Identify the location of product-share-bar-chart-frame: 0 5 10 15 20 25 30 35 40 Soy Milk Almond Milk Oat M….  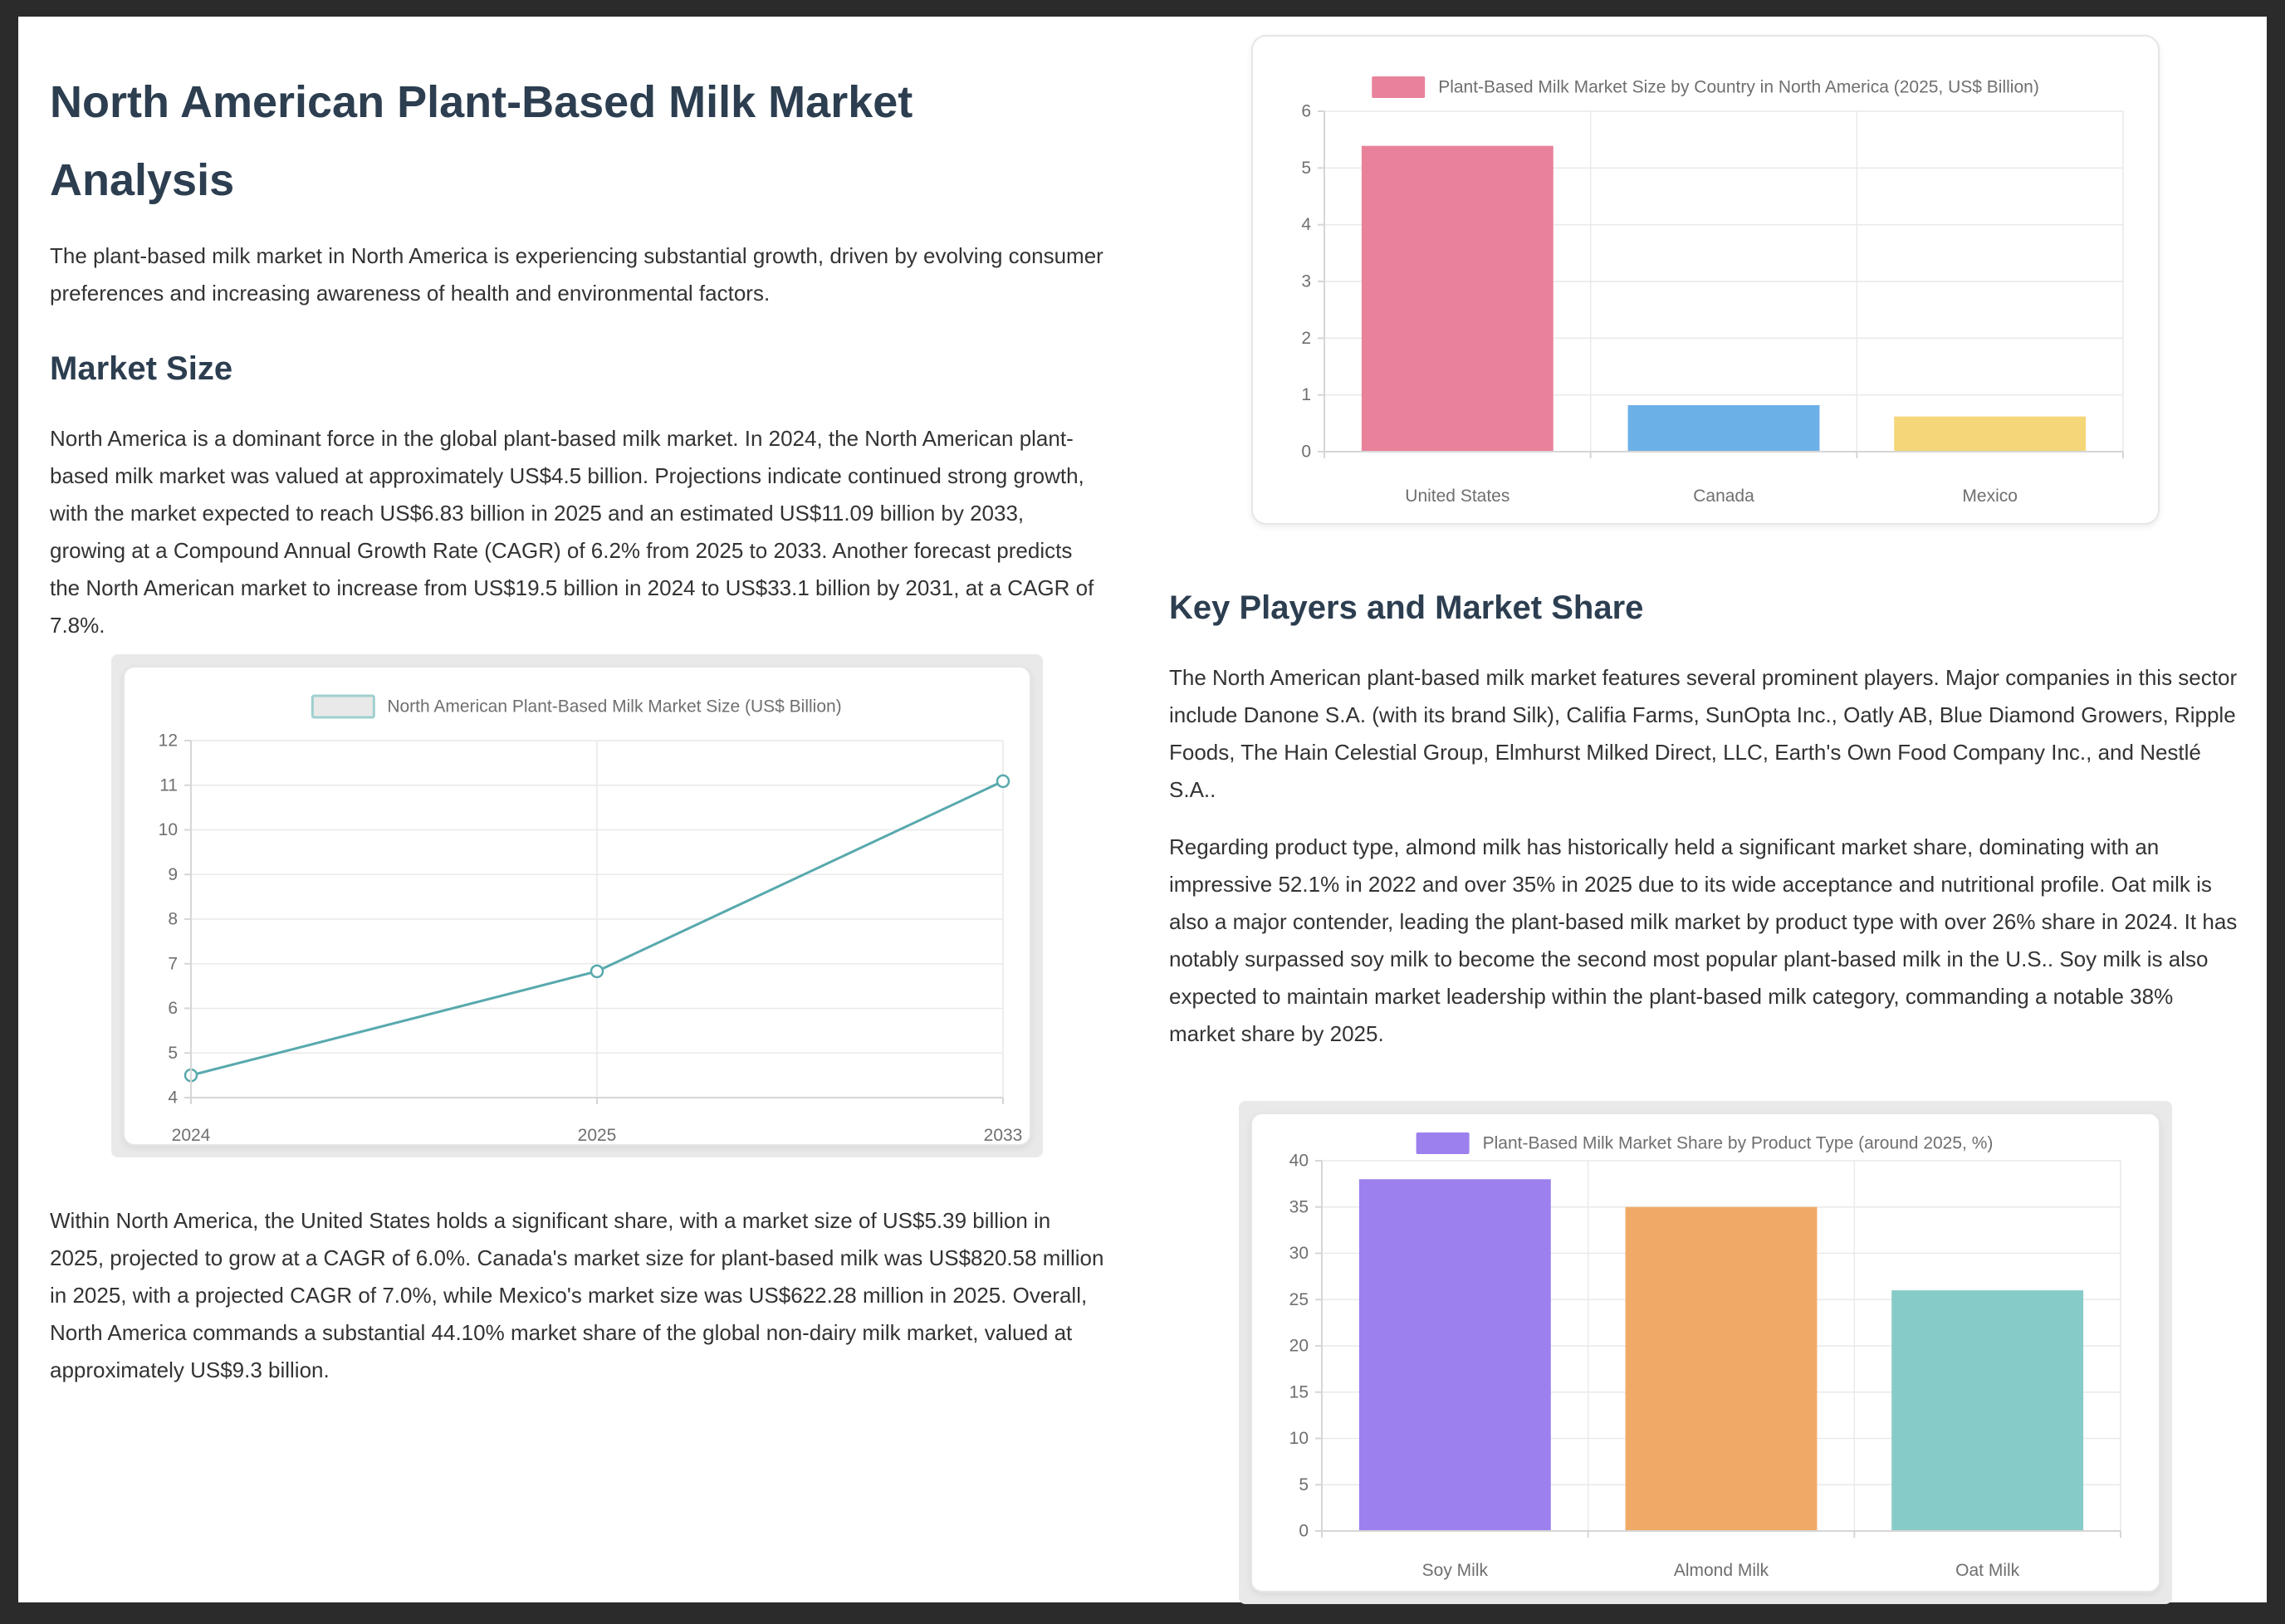
(1705, 1352).